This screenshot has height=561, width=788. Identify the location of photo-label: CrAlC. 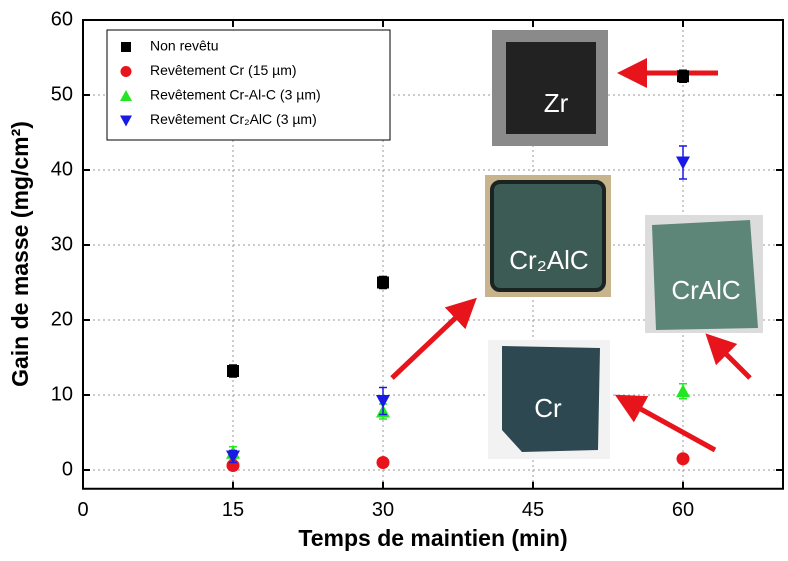
(705, 290).